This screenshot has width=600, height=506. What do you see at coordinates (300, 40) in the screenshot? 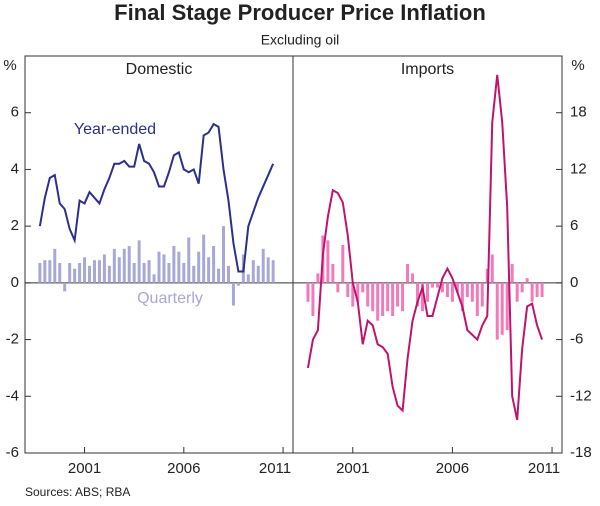
I see `chart-subtitle: Excluding oil` at bounding box center [300, 40].